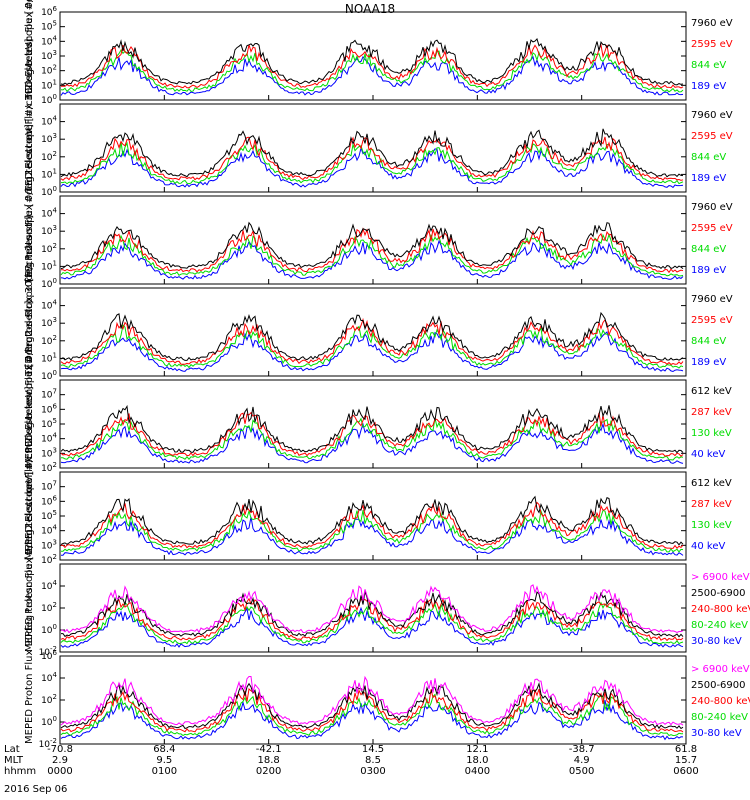  Describe the element at coordinates (49, 585) in the screenshot. I see `ytick-label-6-4: 10⁴` at that location.